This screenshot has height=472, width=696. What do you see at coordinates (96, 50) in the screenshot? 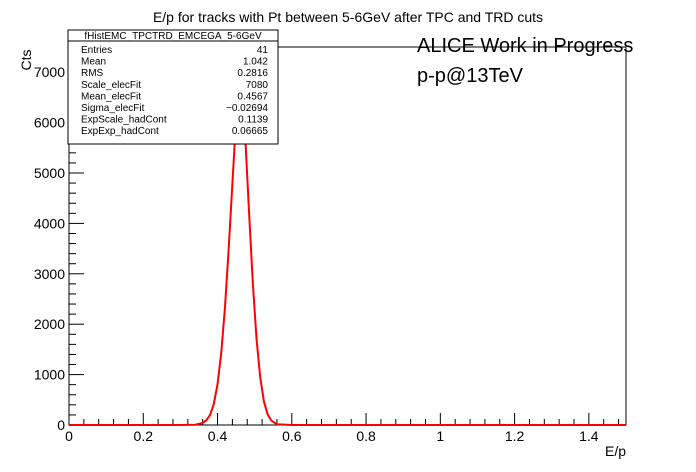
I see `stats-row-label: Entries` at bounding box center [96, 50].